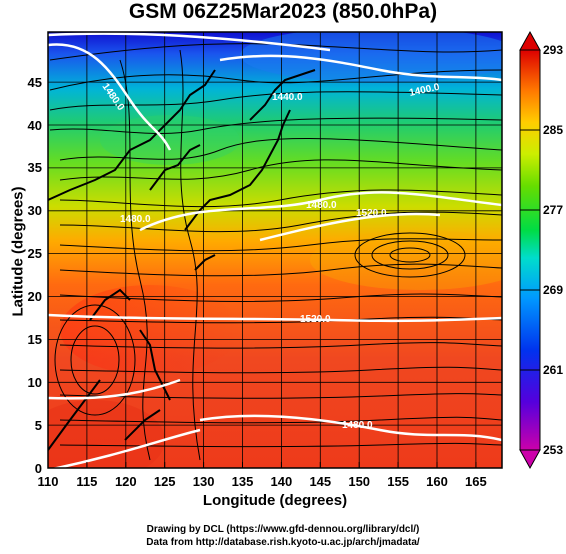  What do you see at coordinates (204, 481) in the screenshot?
I see `x-tick-label: 130` at bounding box center [204, 481].